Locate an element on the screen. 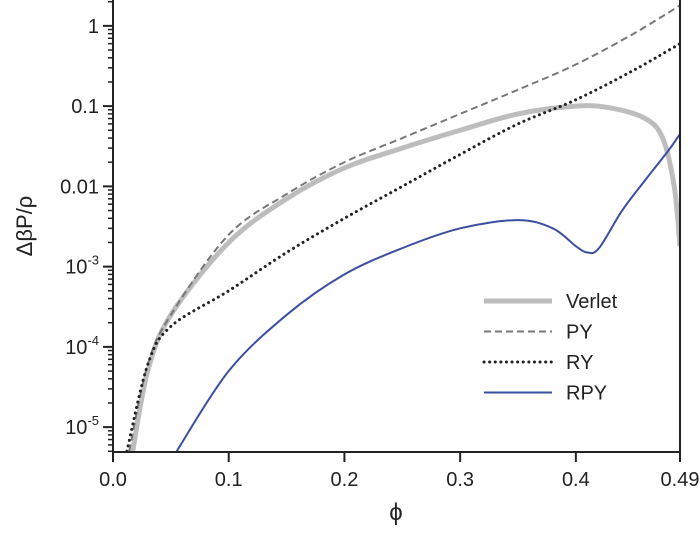 Image resolution: width=700 pixels, height=539 pixels. y-tick-label: 10⁻⁵ is located at coordinates (82, 426).